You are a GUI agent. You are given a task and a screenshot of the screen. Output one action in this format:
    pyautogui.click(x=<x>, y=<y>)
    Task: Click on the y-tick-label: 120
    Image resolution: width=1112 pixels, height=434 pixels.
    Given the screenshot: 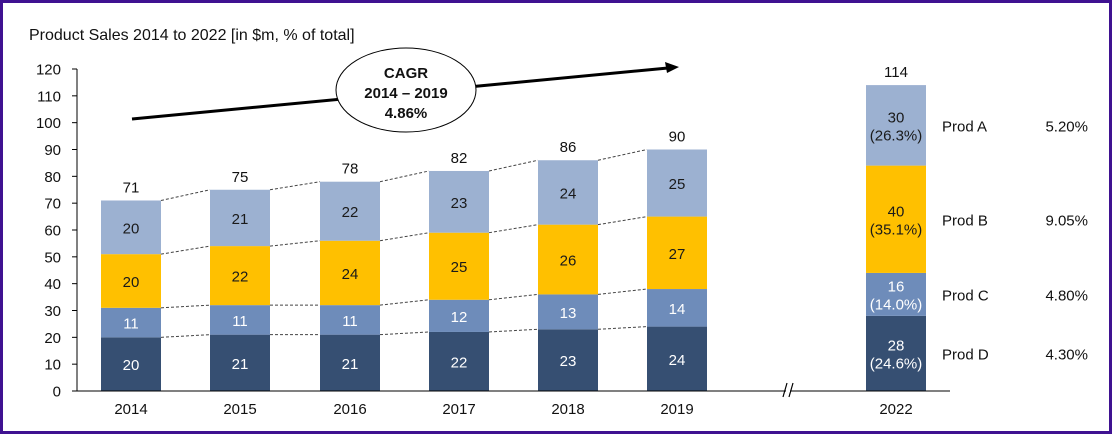 What is the action you would take?
    pyautogui.click(x=48, y=70)
    